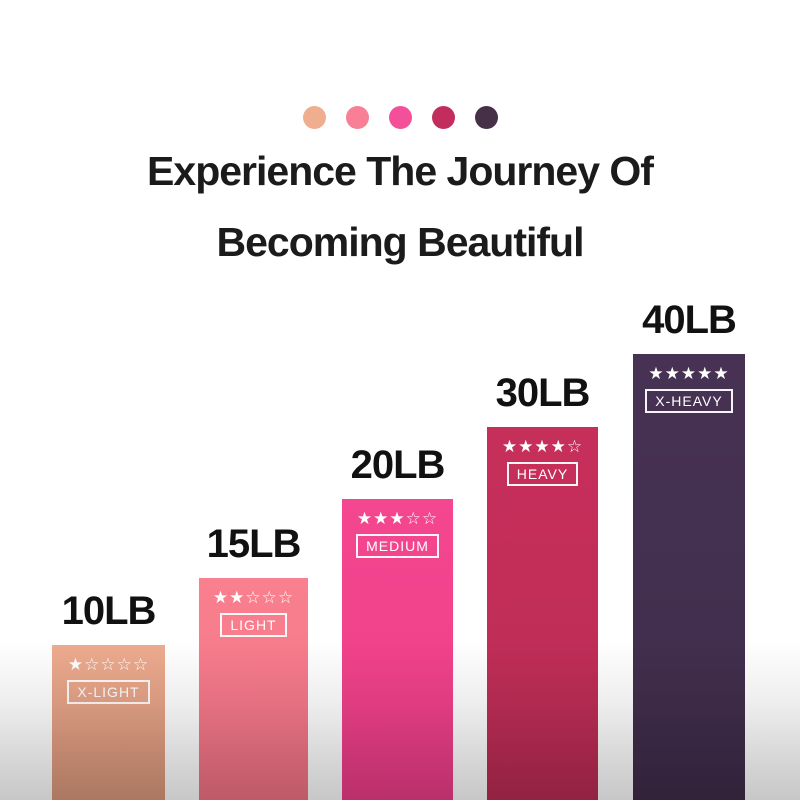 The width and height of the screenshot is (800, 800). I want to click on band-level-badge: X-HEAVY, so click(689, 401).